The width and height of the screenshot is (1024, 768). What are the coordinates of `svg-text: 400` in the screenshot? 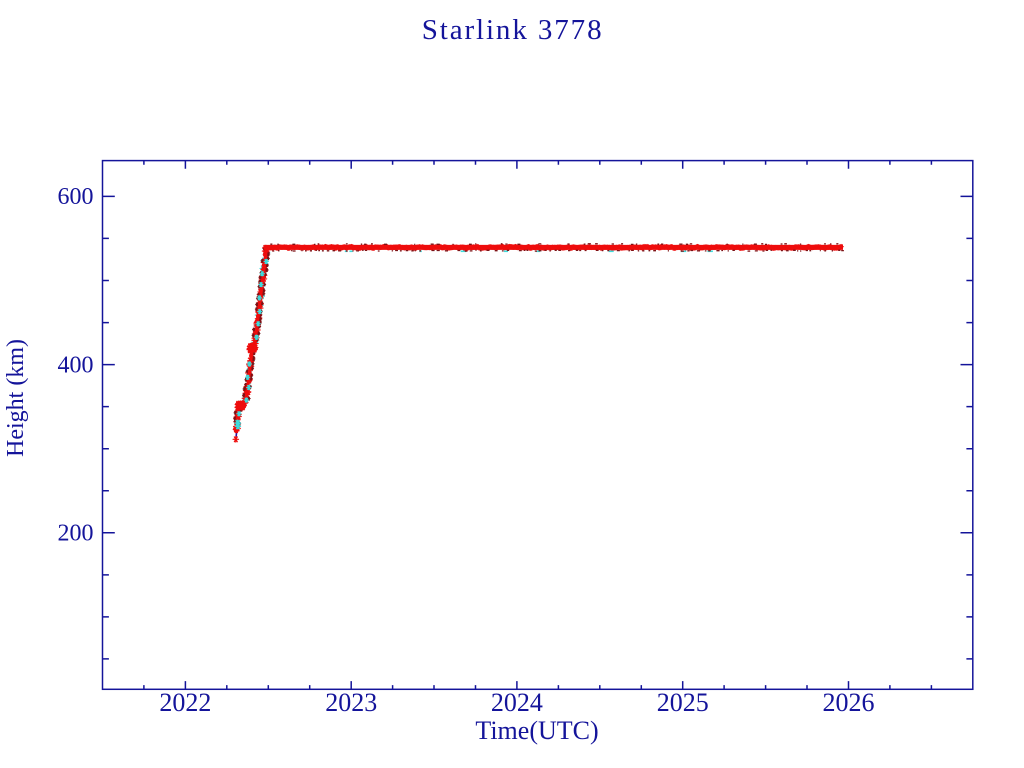 It's located at (76, 365).